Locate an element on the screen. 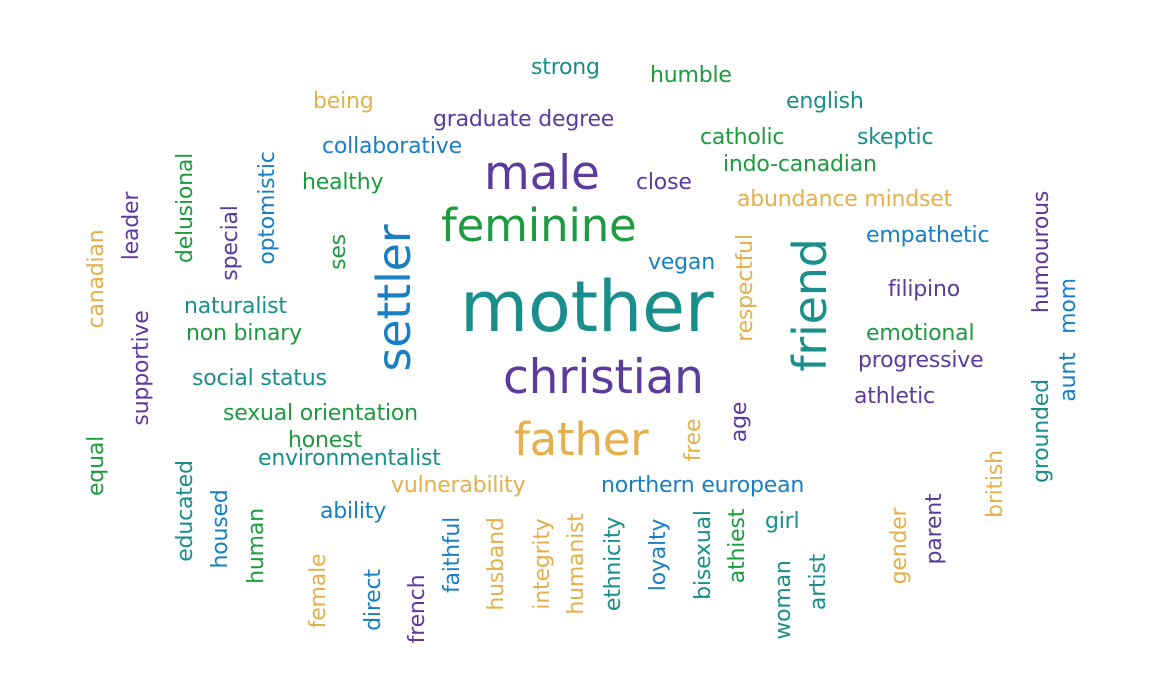  word-social-status: social status is located at coordinates (259, 378).